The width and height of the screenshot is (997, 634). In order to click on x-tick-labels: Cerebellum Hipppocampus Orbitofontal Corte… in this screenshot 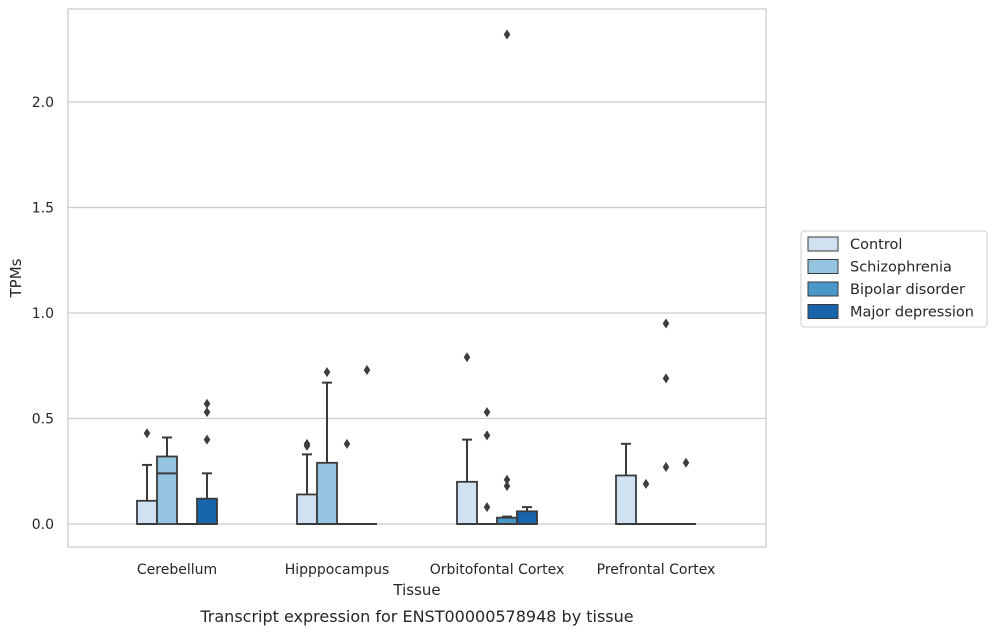, I will do `click(426, 570)`.